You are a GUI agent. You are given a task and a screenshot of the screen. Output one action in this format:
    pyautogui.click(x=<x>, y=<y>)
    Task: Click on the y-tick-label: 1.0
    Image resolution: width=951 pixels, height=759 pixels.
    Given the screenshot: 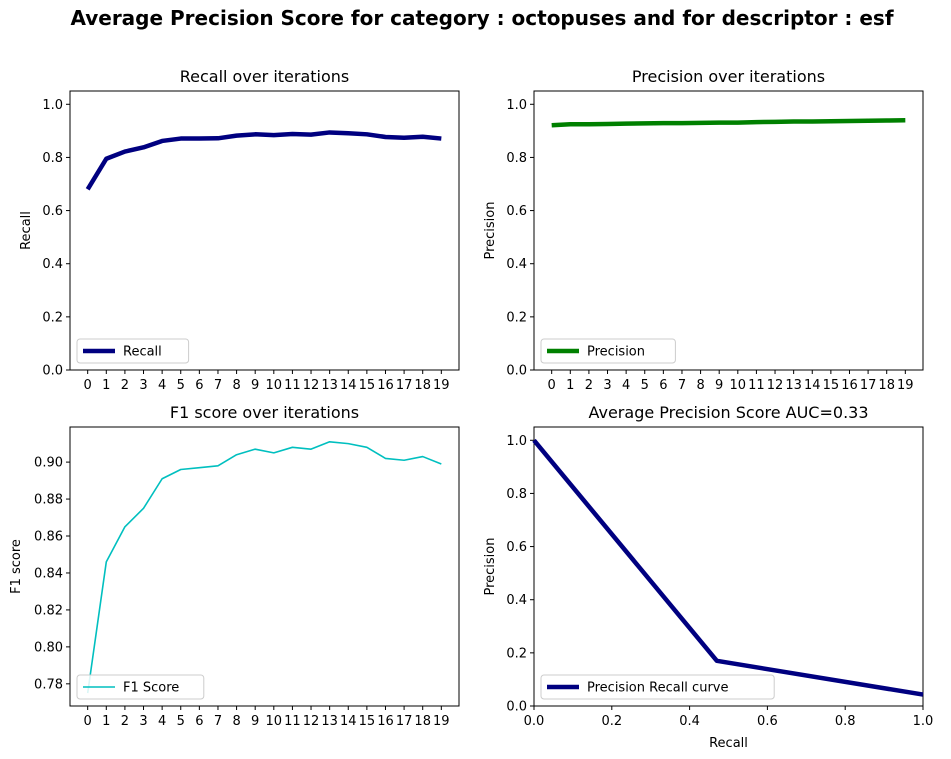 What is the action you would take?
    pyautogui.click(x=516, y=105)
    